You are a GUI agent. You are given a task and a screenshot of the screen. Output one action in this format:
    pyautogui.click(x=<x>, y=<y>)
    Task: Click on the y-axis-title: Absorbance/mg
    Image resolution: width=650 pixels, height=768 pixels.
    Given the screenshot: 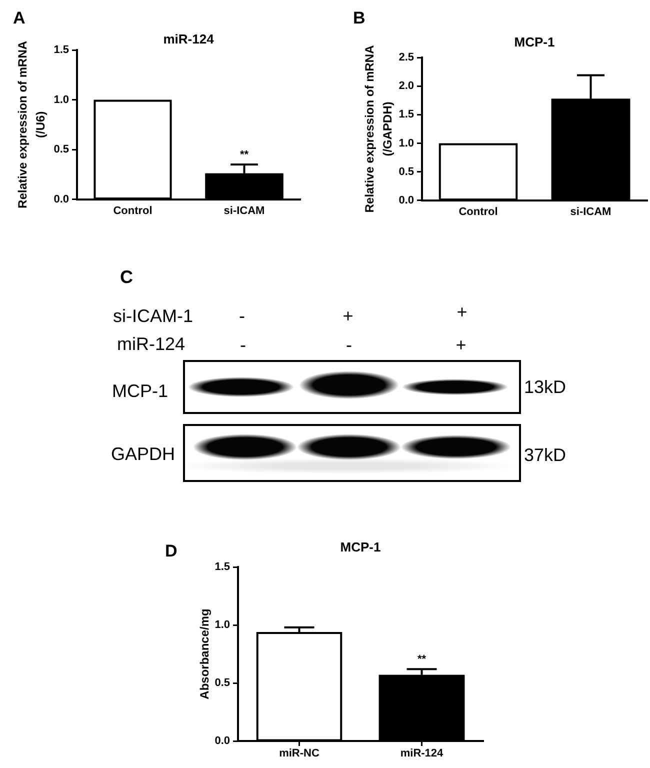 What is the action you would take?
    pyautogui.click(x=204, y=654)
    